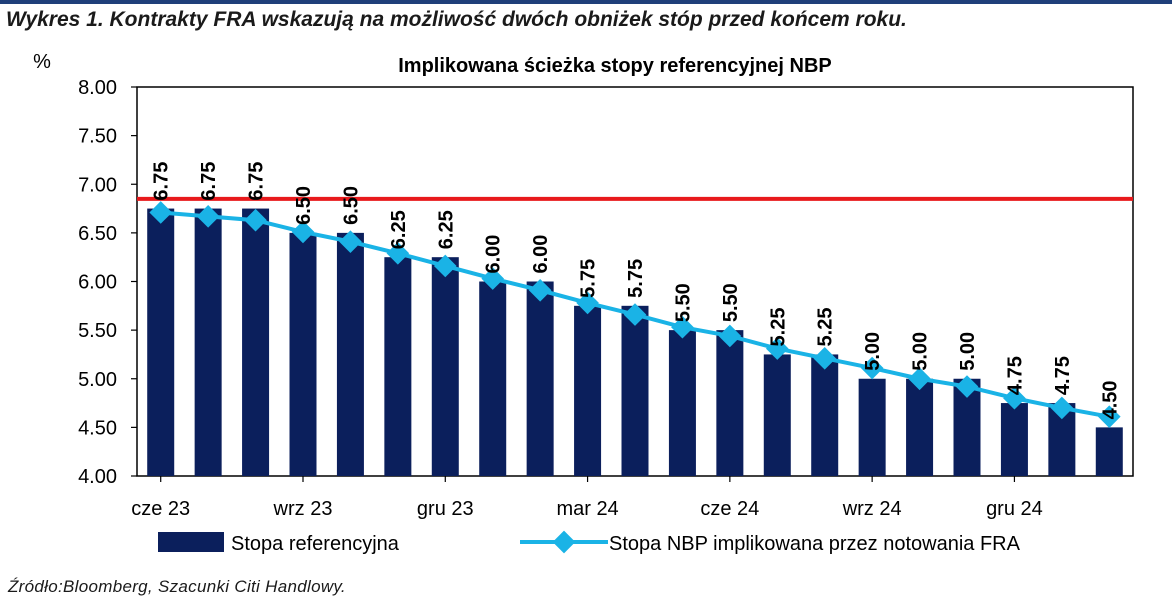 The width and height of the screenshot is (1172, 612). I want to click on x-tick-label: gru 24, so click(1014, 509).